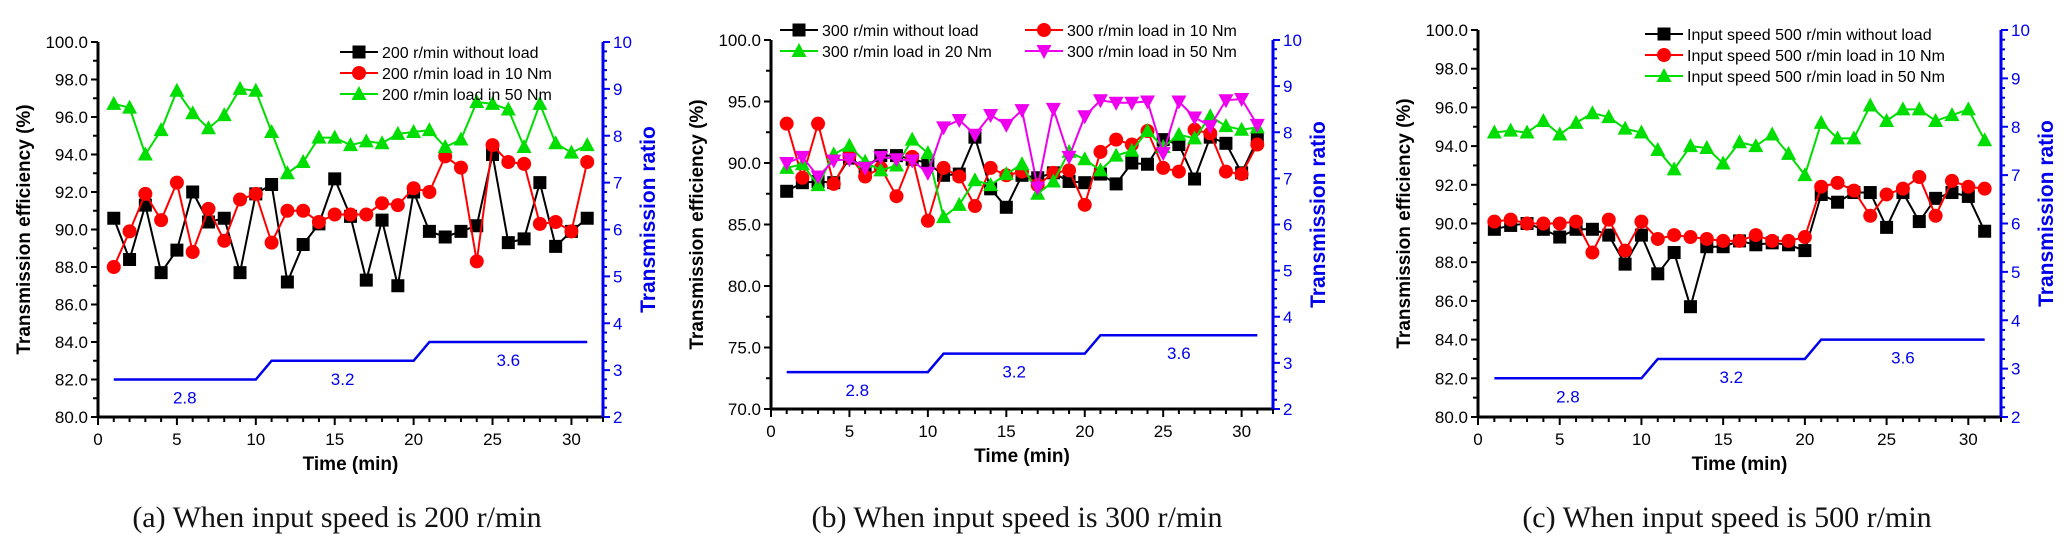 This screenshot has width=2067, height=559. Describe the element at coordinates (1292, 40) in the screenshot. I see `y2-tick-label: 10` at that location.